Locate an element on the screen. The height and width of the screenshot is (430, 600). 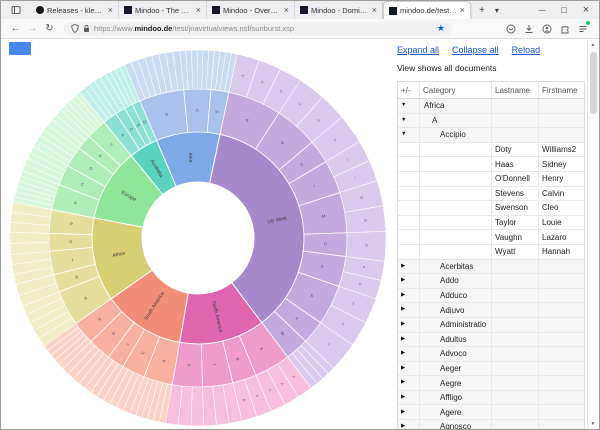
browser-tab: mindoo.de/test/jnavirtualv× is located at coordinates (427, 10).